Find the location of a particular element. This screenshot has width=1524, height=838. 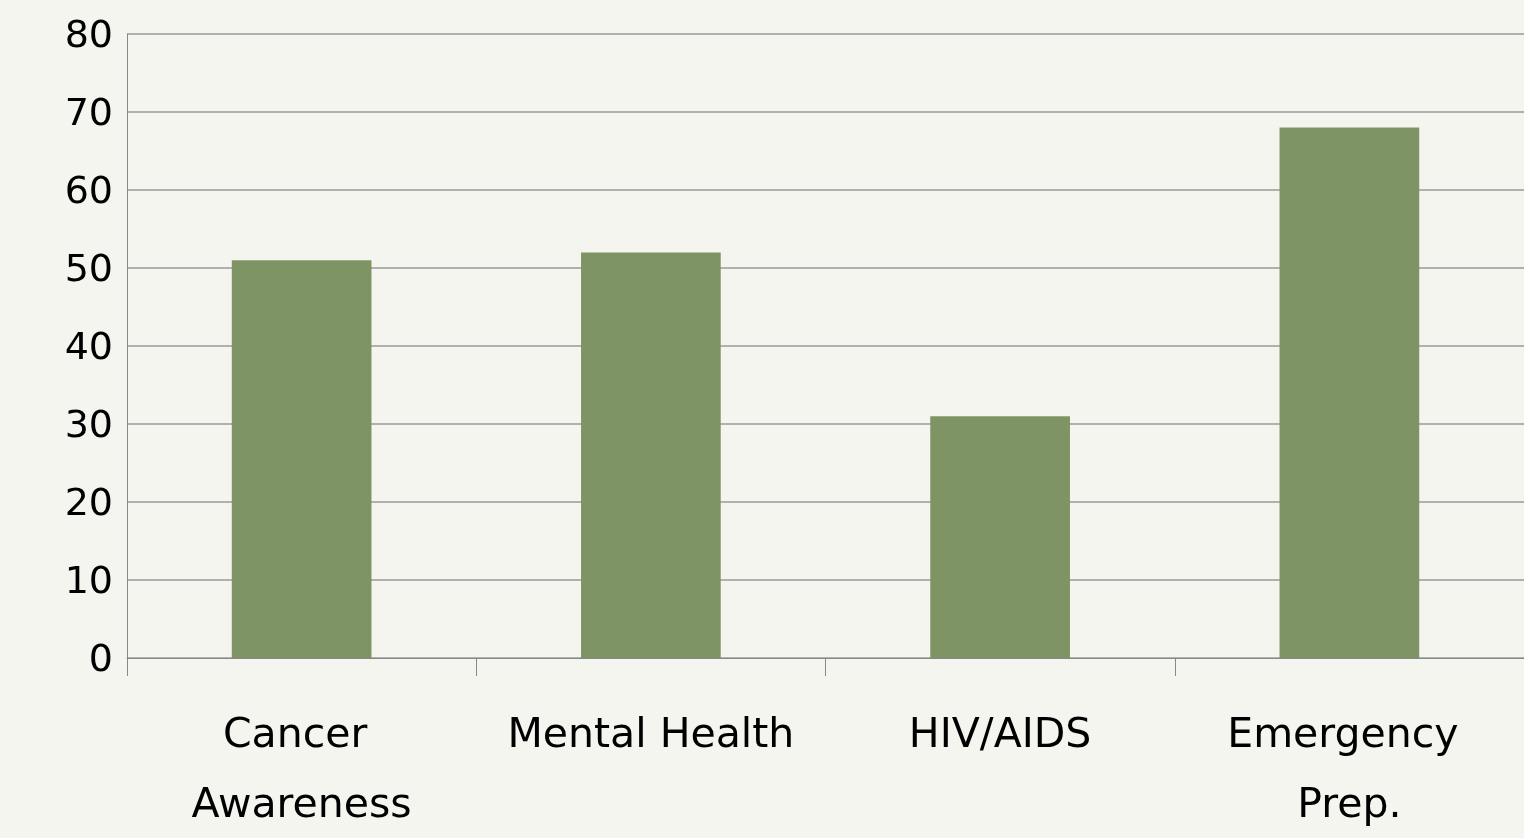

y-tick-label: 70 is located at coordinates (88, 112).